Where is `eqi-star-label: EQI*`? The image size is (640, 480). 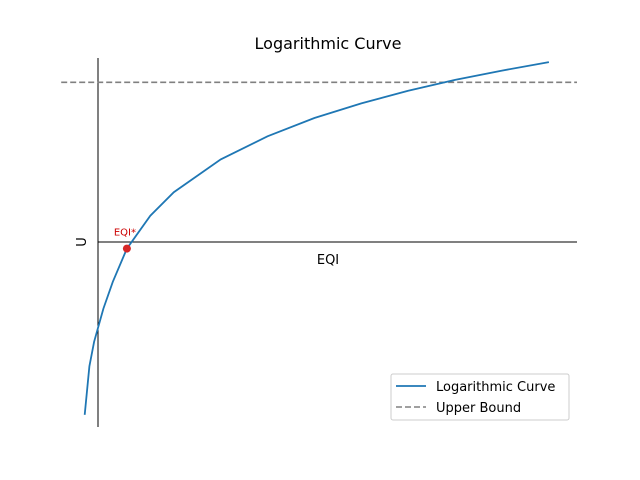
eqi-star-label: EQI* is located at coordinates (125, 233).